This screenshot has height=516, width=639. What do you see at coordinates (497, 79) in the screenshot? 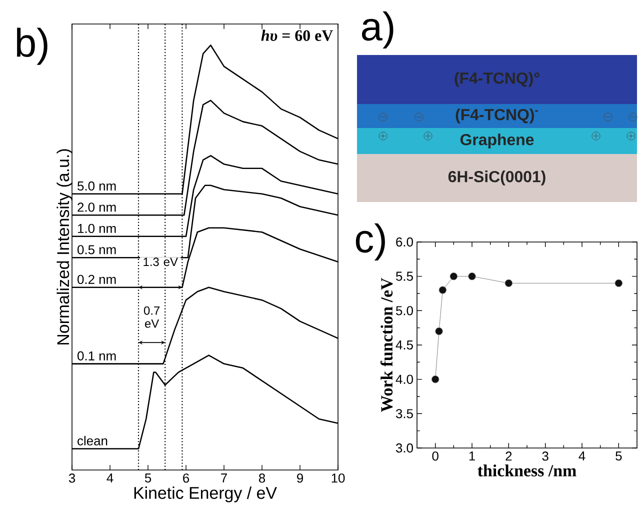
I see `category-label: (F4-TCNQ)°` at bounding box center [497, 79].